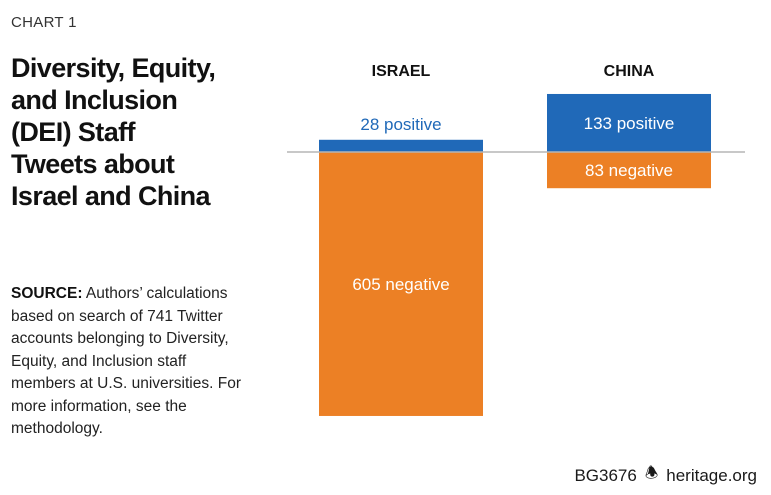 This screenshot has height=495, width=771. I want to click on source-line: accounts belonging to Diversity,, so click(120, 338).